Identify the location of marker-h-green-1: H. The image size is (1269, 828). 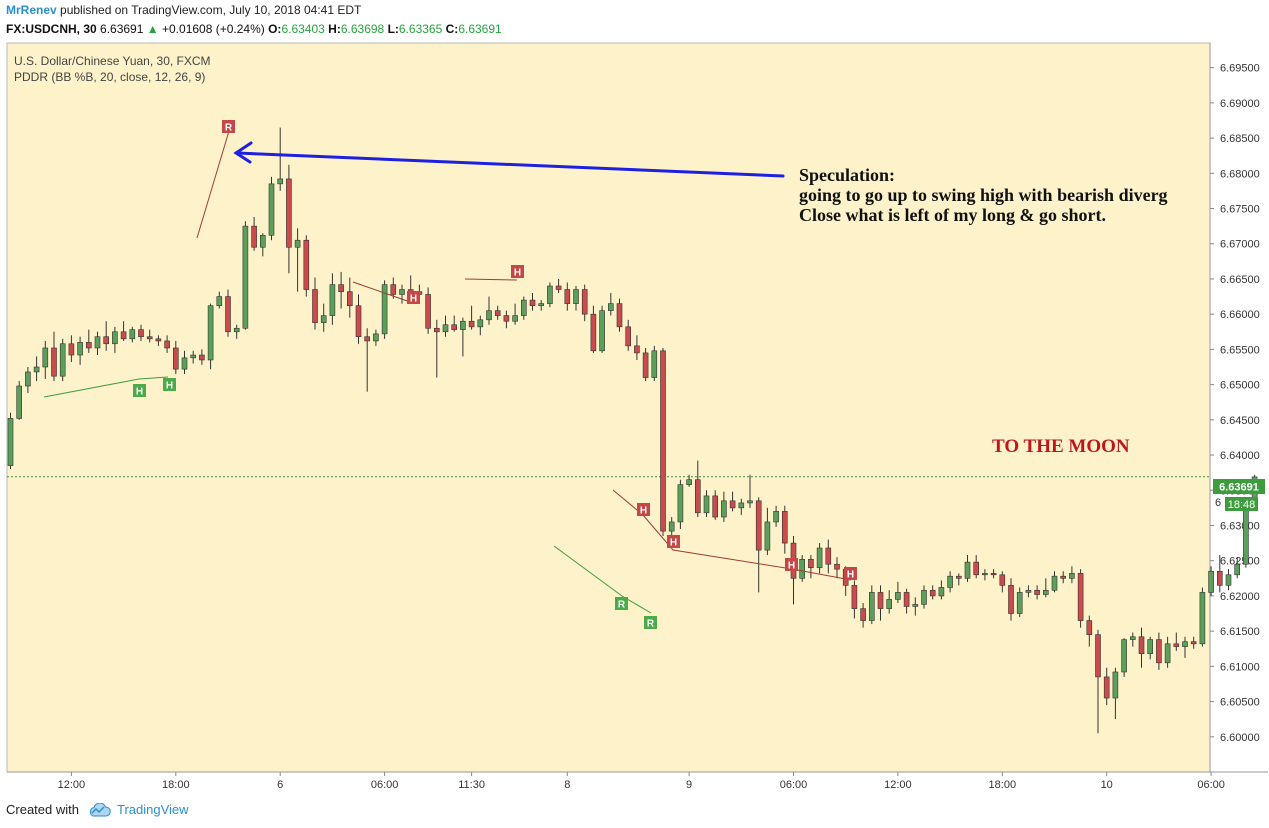
(139, 391).